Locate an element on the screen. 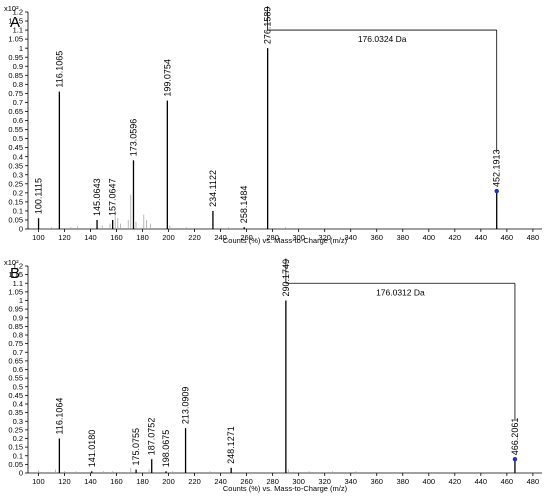 This screenshot has width=550, height=500. x-tick-label: 460 is located at coordinates (507, 481).